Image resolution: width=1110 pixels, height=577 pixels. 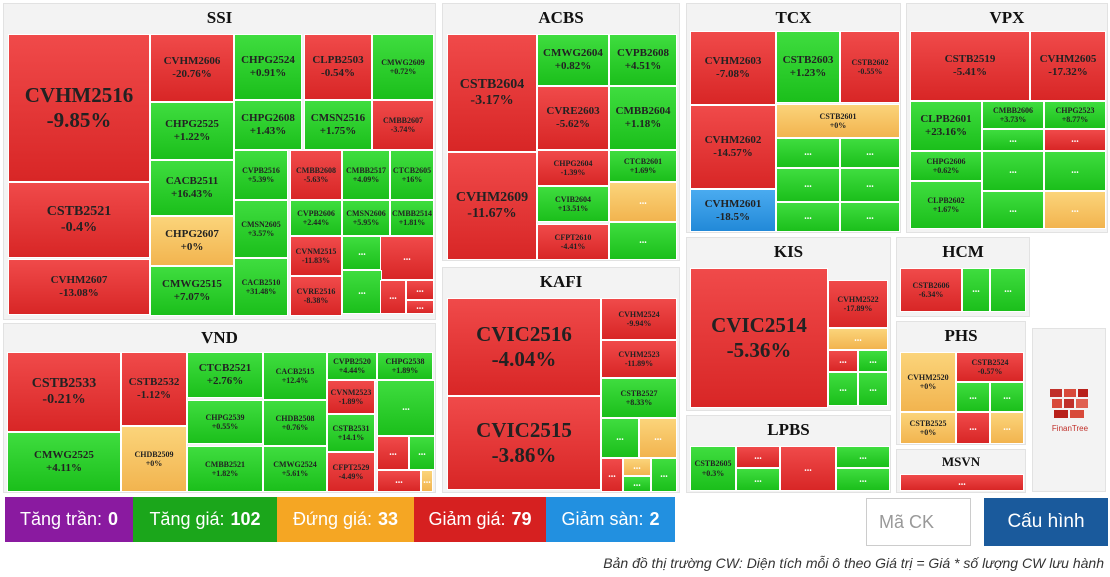 What do you see at coordinates (192, 241) in the screenshot?
I see `treemap-tile: CHPG2607 +0%` at bounding box center [192, 241].